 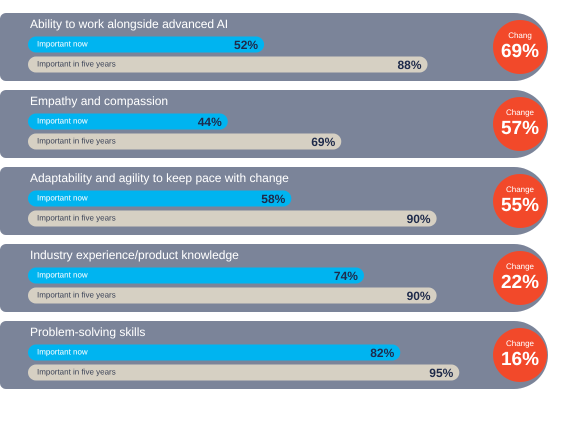 I want to click on series-label: Important now, so click(x=62, y=275).